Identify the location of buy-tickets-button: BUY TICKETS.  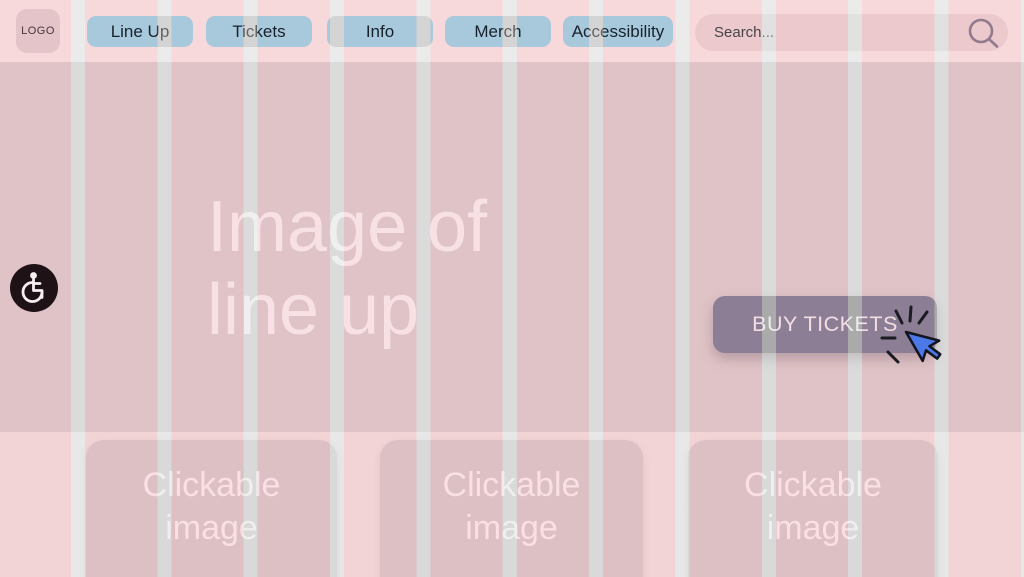
(825, 324).